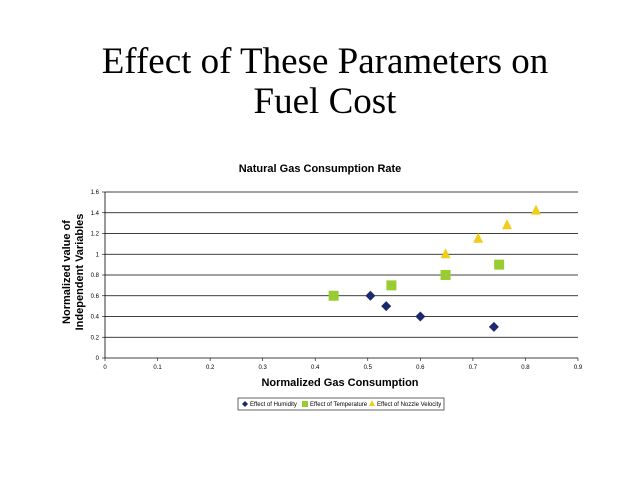 The height and width of the screenshot is (479, 638). I want to click on legend-box, so click(341, 404).